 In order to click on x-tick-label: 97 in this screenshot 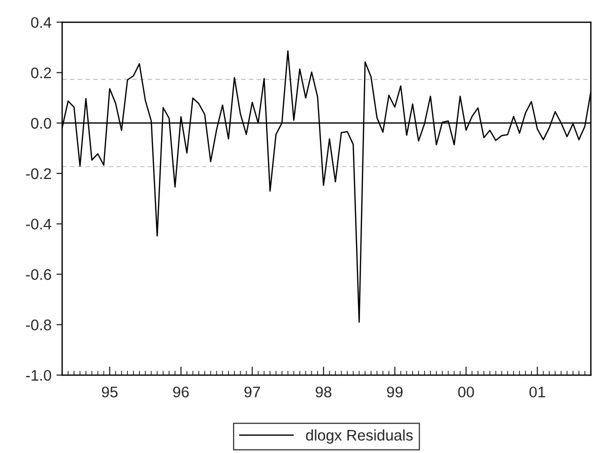, I will do `click(252, 392)`.